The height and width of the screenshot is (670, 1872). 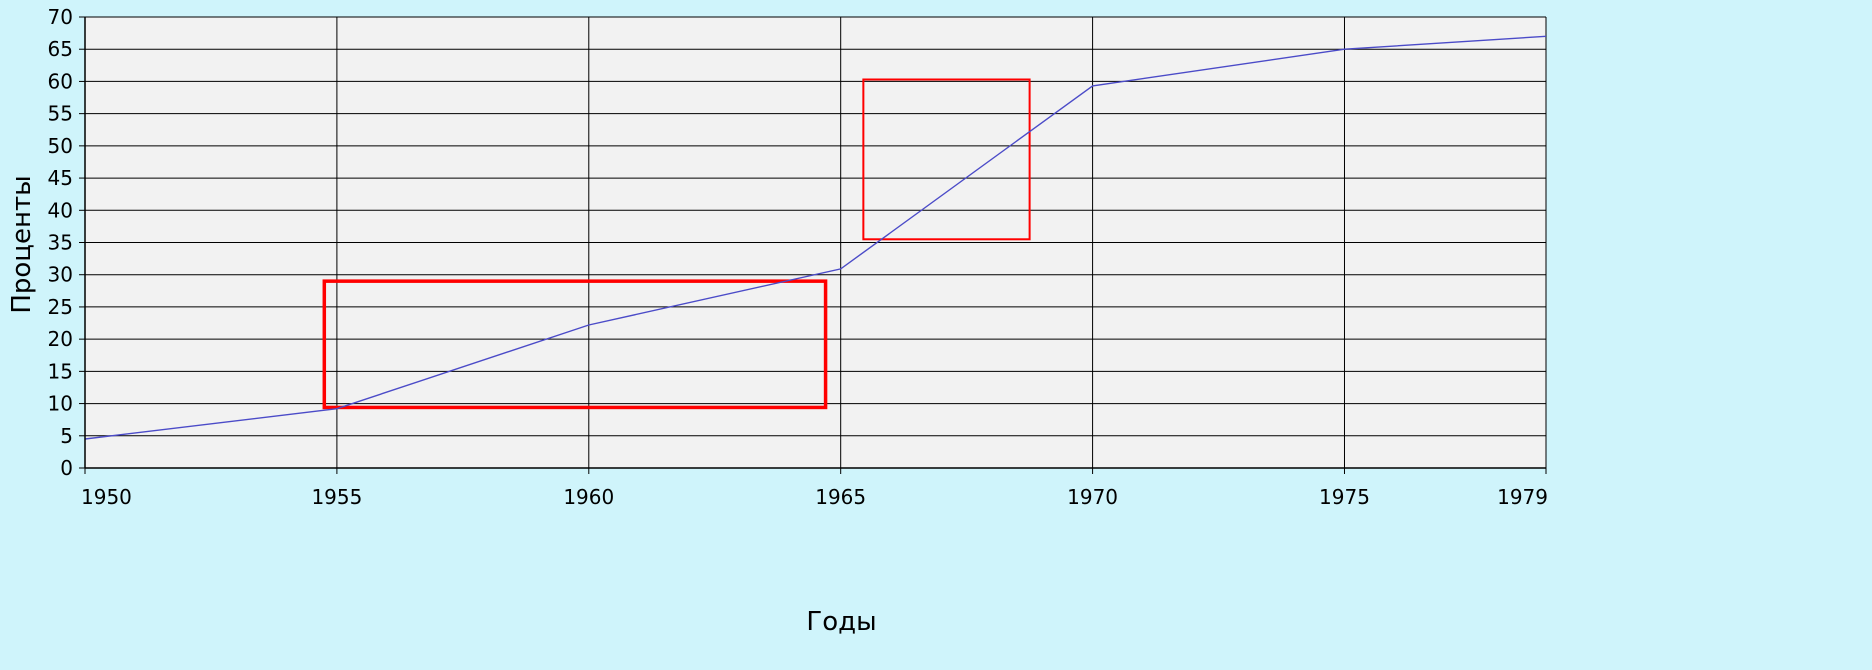 What do you see at coordinates (1092, 497) in the screenshot?
I see `x-tick-label: 1970` at bounding box center [1092, 497].